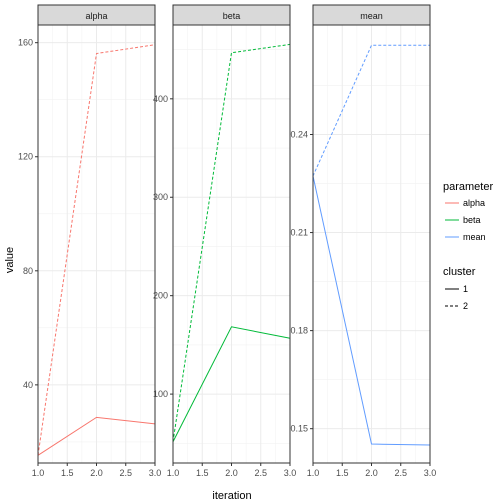 This screenshot has height=504, width=504. I want to click on legend-label-alpha: alpha, so click(474, 203).